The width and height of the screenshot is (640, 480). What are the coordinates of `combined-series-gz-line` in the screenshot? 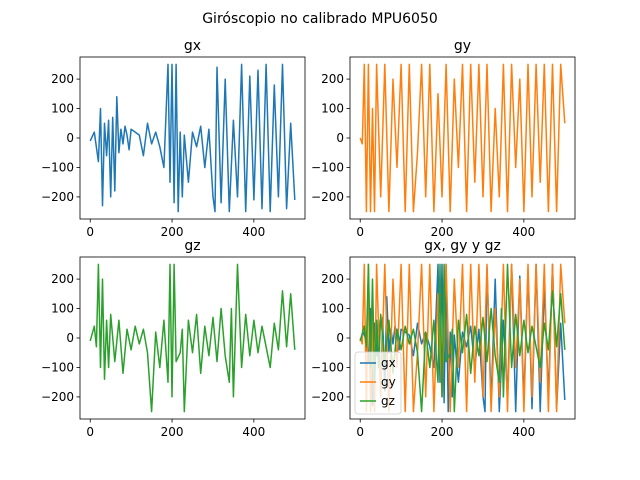 It's located at (462, 338).